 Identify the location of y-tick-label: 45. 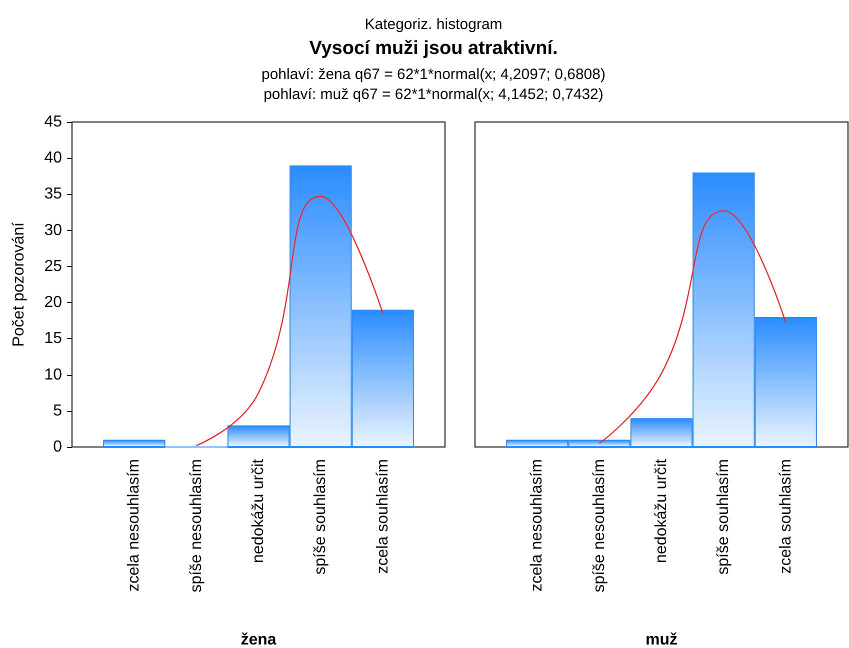
(53, 122).